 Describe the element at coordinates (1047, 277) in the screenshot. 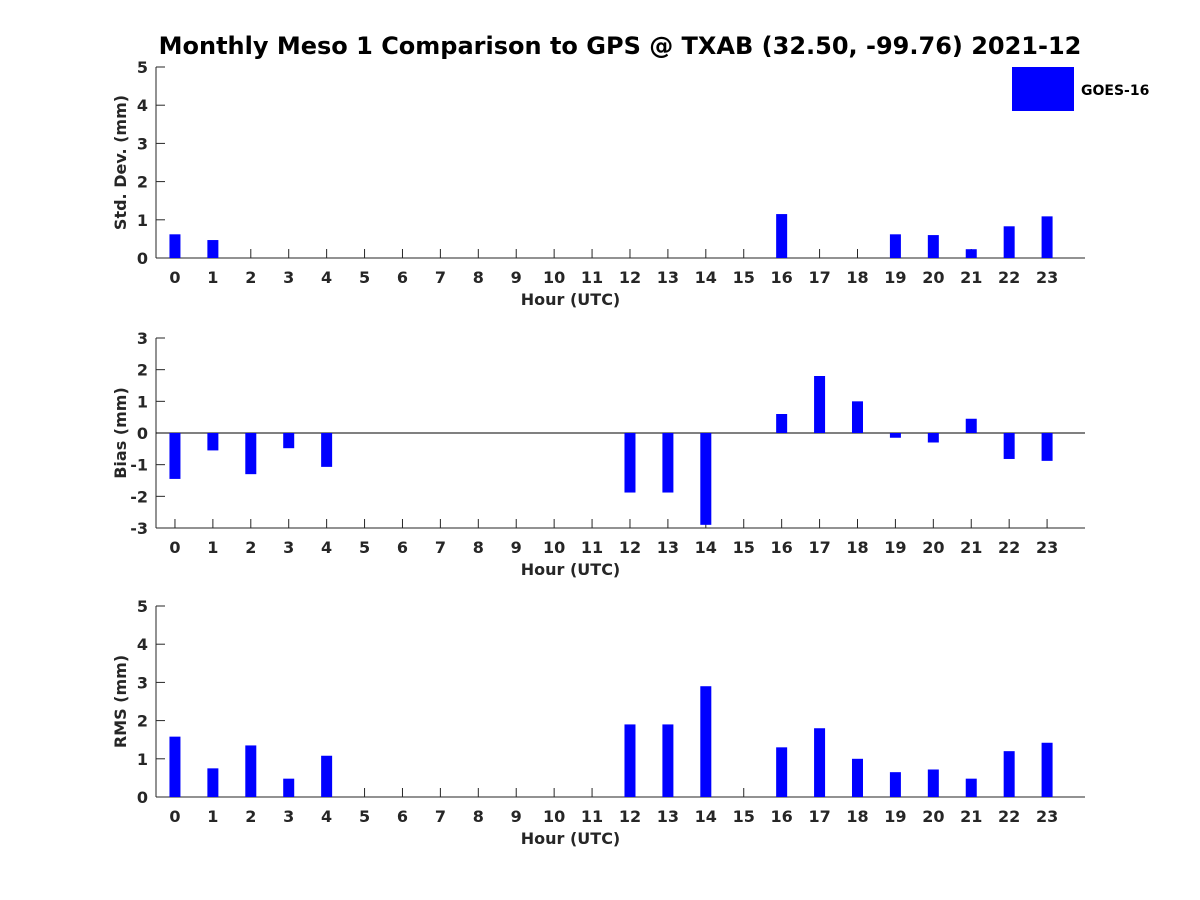

I see `std-dev-x-tick-label: 23` at that location.